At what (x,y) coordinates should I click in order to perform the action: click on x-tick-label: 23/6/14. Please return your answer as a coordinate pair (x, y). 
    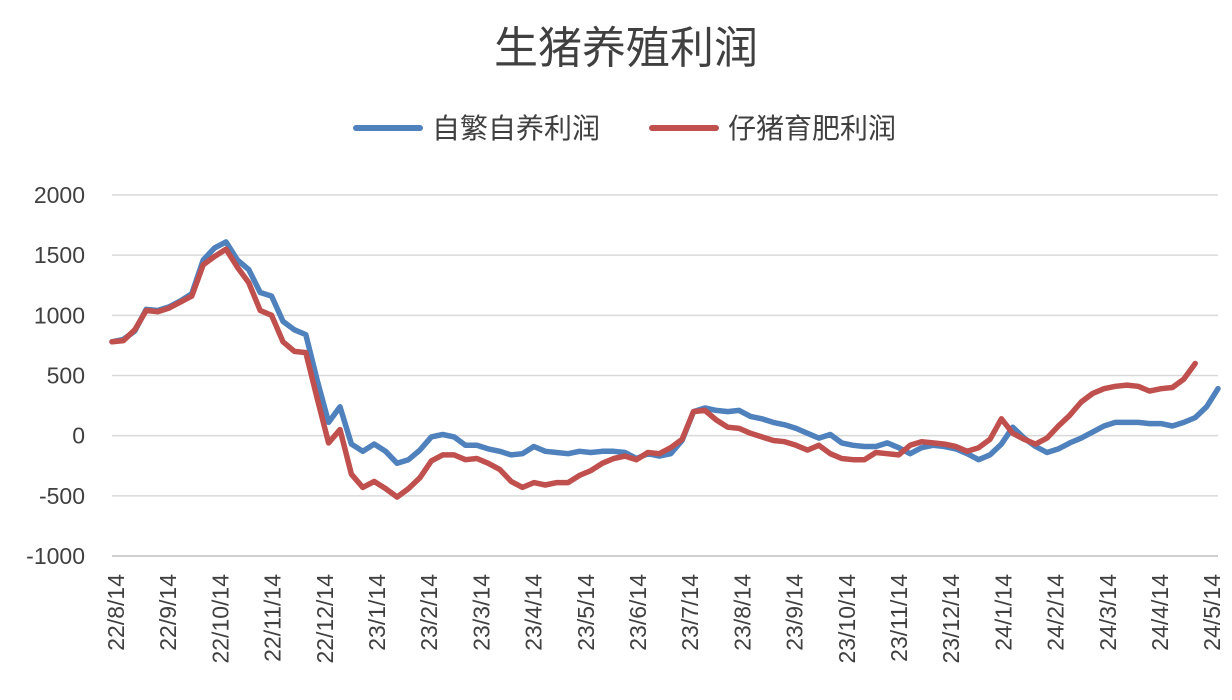
    Looking at the image, I should click on (638, 612).